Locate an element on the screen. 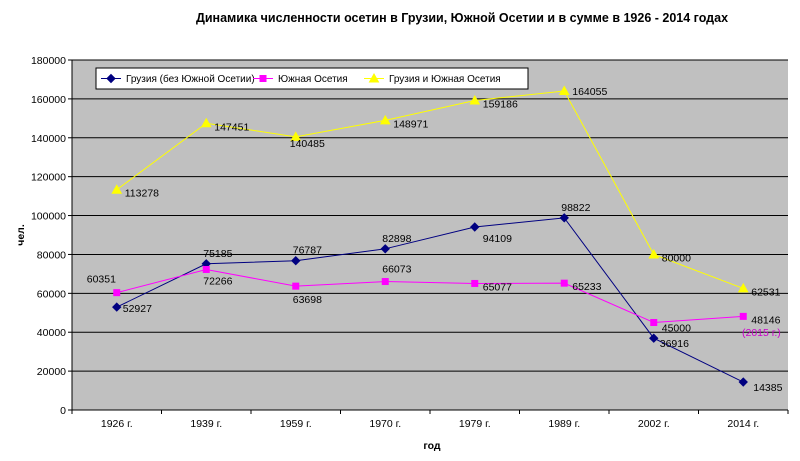  data-label: 94109 is located at coordinates (497, 239).